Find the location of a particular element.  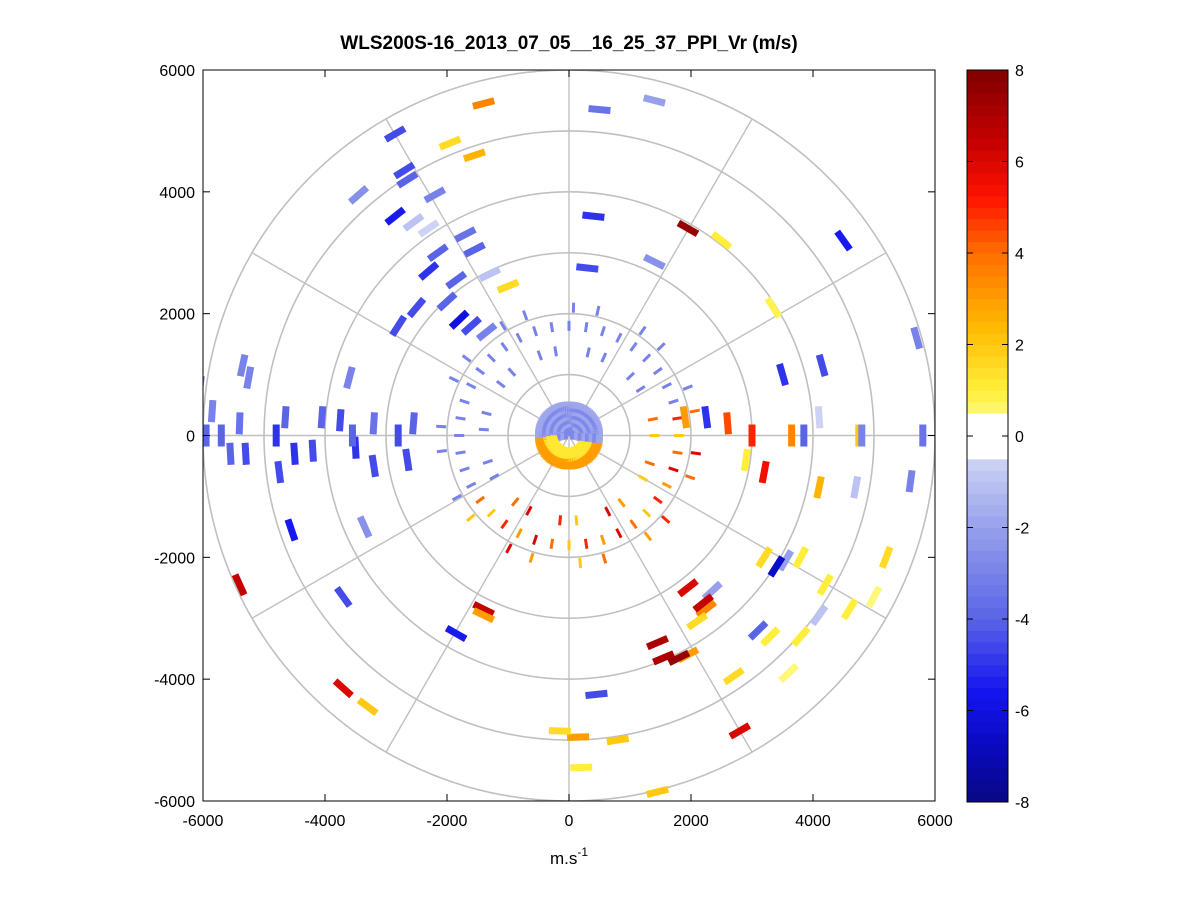

colorbar: 8 6 4 2 0 -2 -4 -6 -8 is located at coordinates (997, 437).